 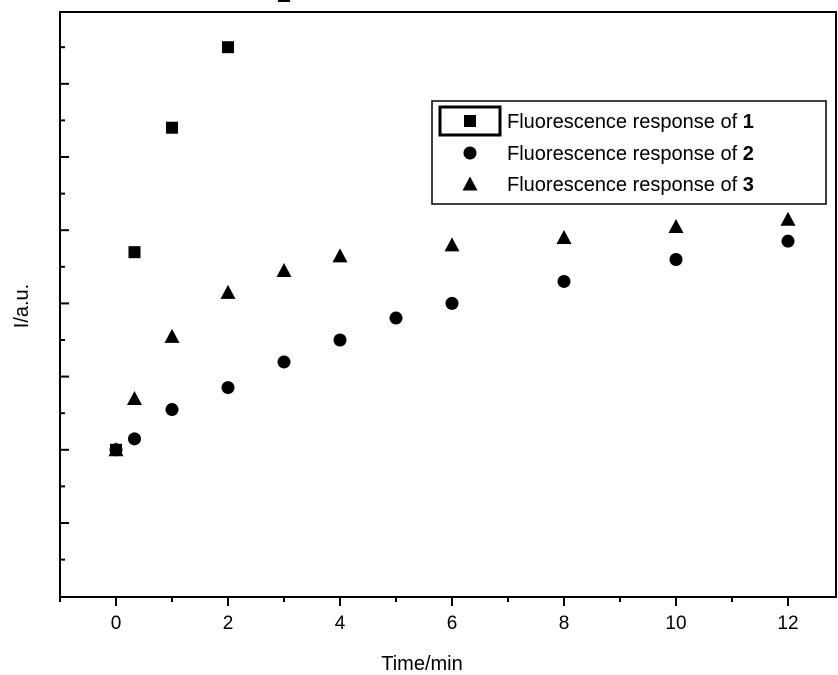 What do you see at coordinates (228, 623) in the screenshot?
I see `x-tick-label: 2` at bounding box center [228, 623].